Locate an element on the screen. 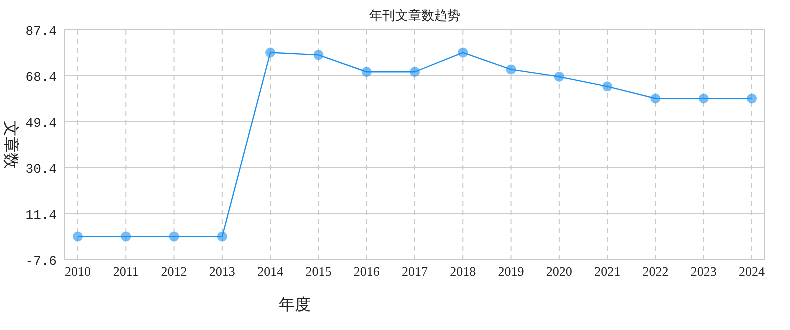 The image size is (790, 330). x-tick-label: 2016 is located at coordinates (367, 271).